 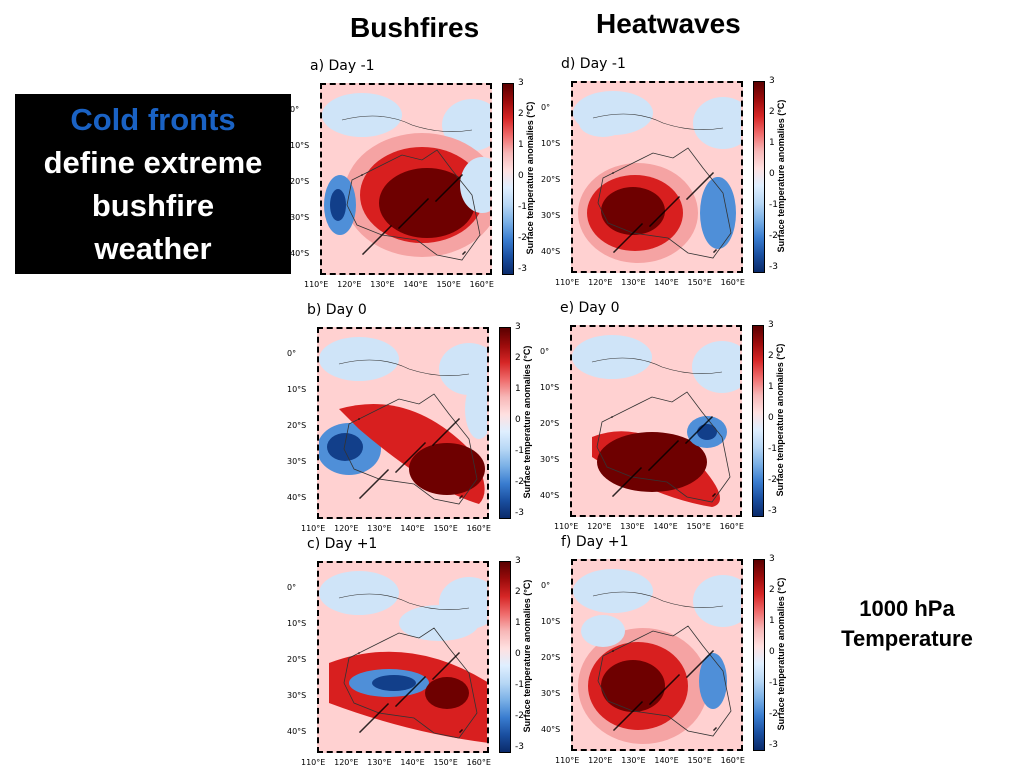 I want to click on colorbar-tick-label: 3, so click(x=521, y=83).